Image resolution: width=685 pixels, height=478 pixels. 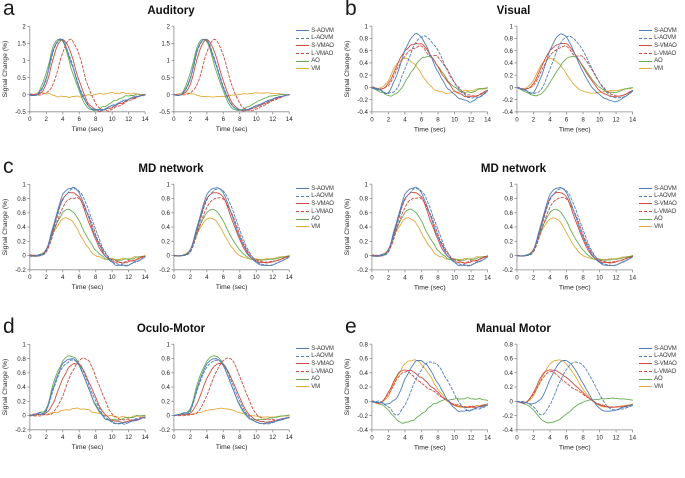 I want to click on y-tick-label: 1.5, so click(x=165, y=44).